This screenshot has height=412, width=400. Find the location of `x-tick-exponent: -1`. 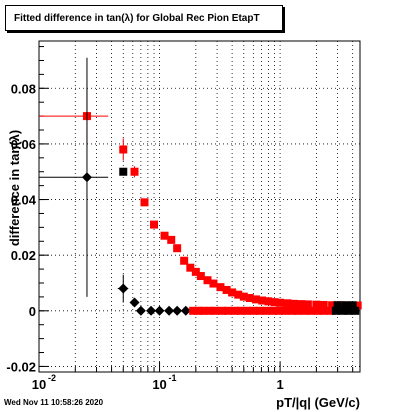

x-tick-exponent: -1 is located at coordinates (173, 378).